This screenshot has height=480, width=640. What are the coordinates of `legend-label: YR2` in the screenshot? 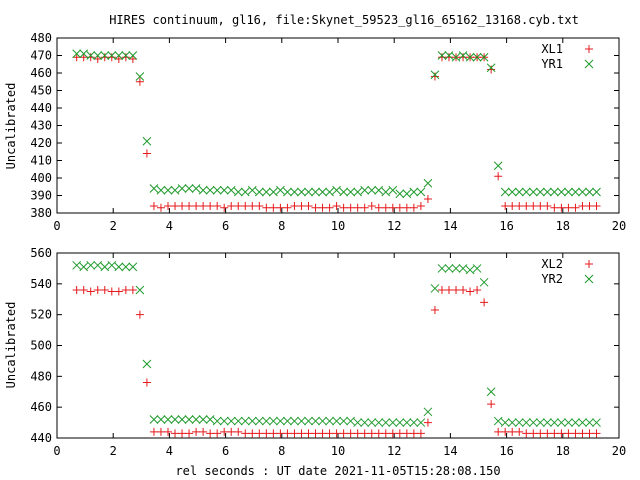 It's located at (552, 279).